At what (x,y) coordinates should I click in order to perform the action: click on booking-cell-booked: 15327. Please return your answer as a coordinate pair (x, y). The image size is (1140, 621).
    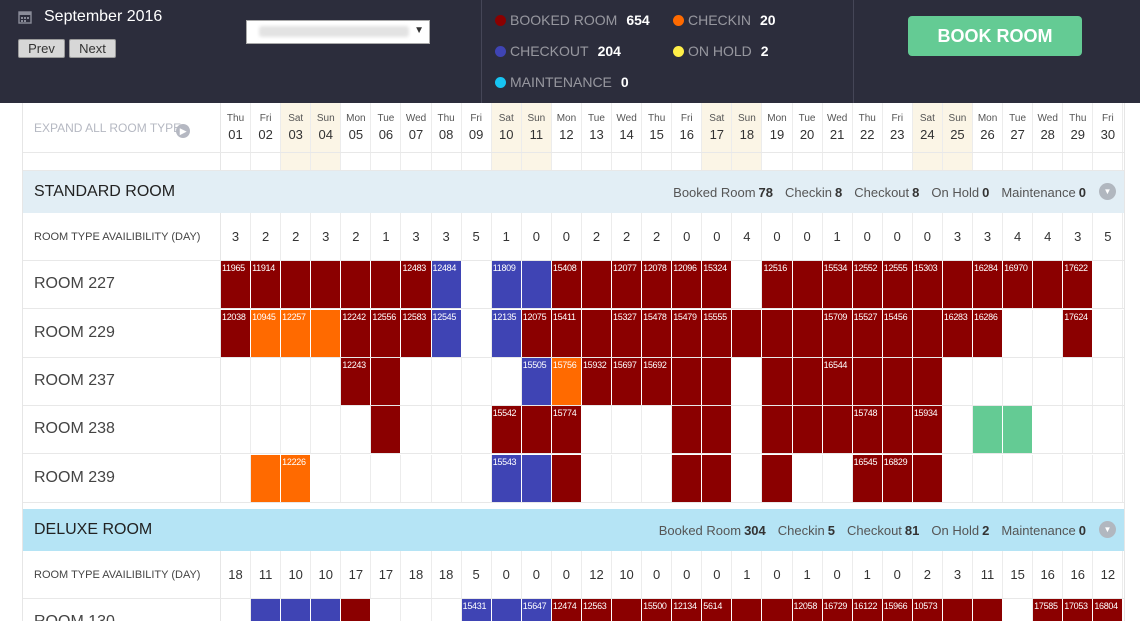
    Looking at the image, I should click on (627, 333).